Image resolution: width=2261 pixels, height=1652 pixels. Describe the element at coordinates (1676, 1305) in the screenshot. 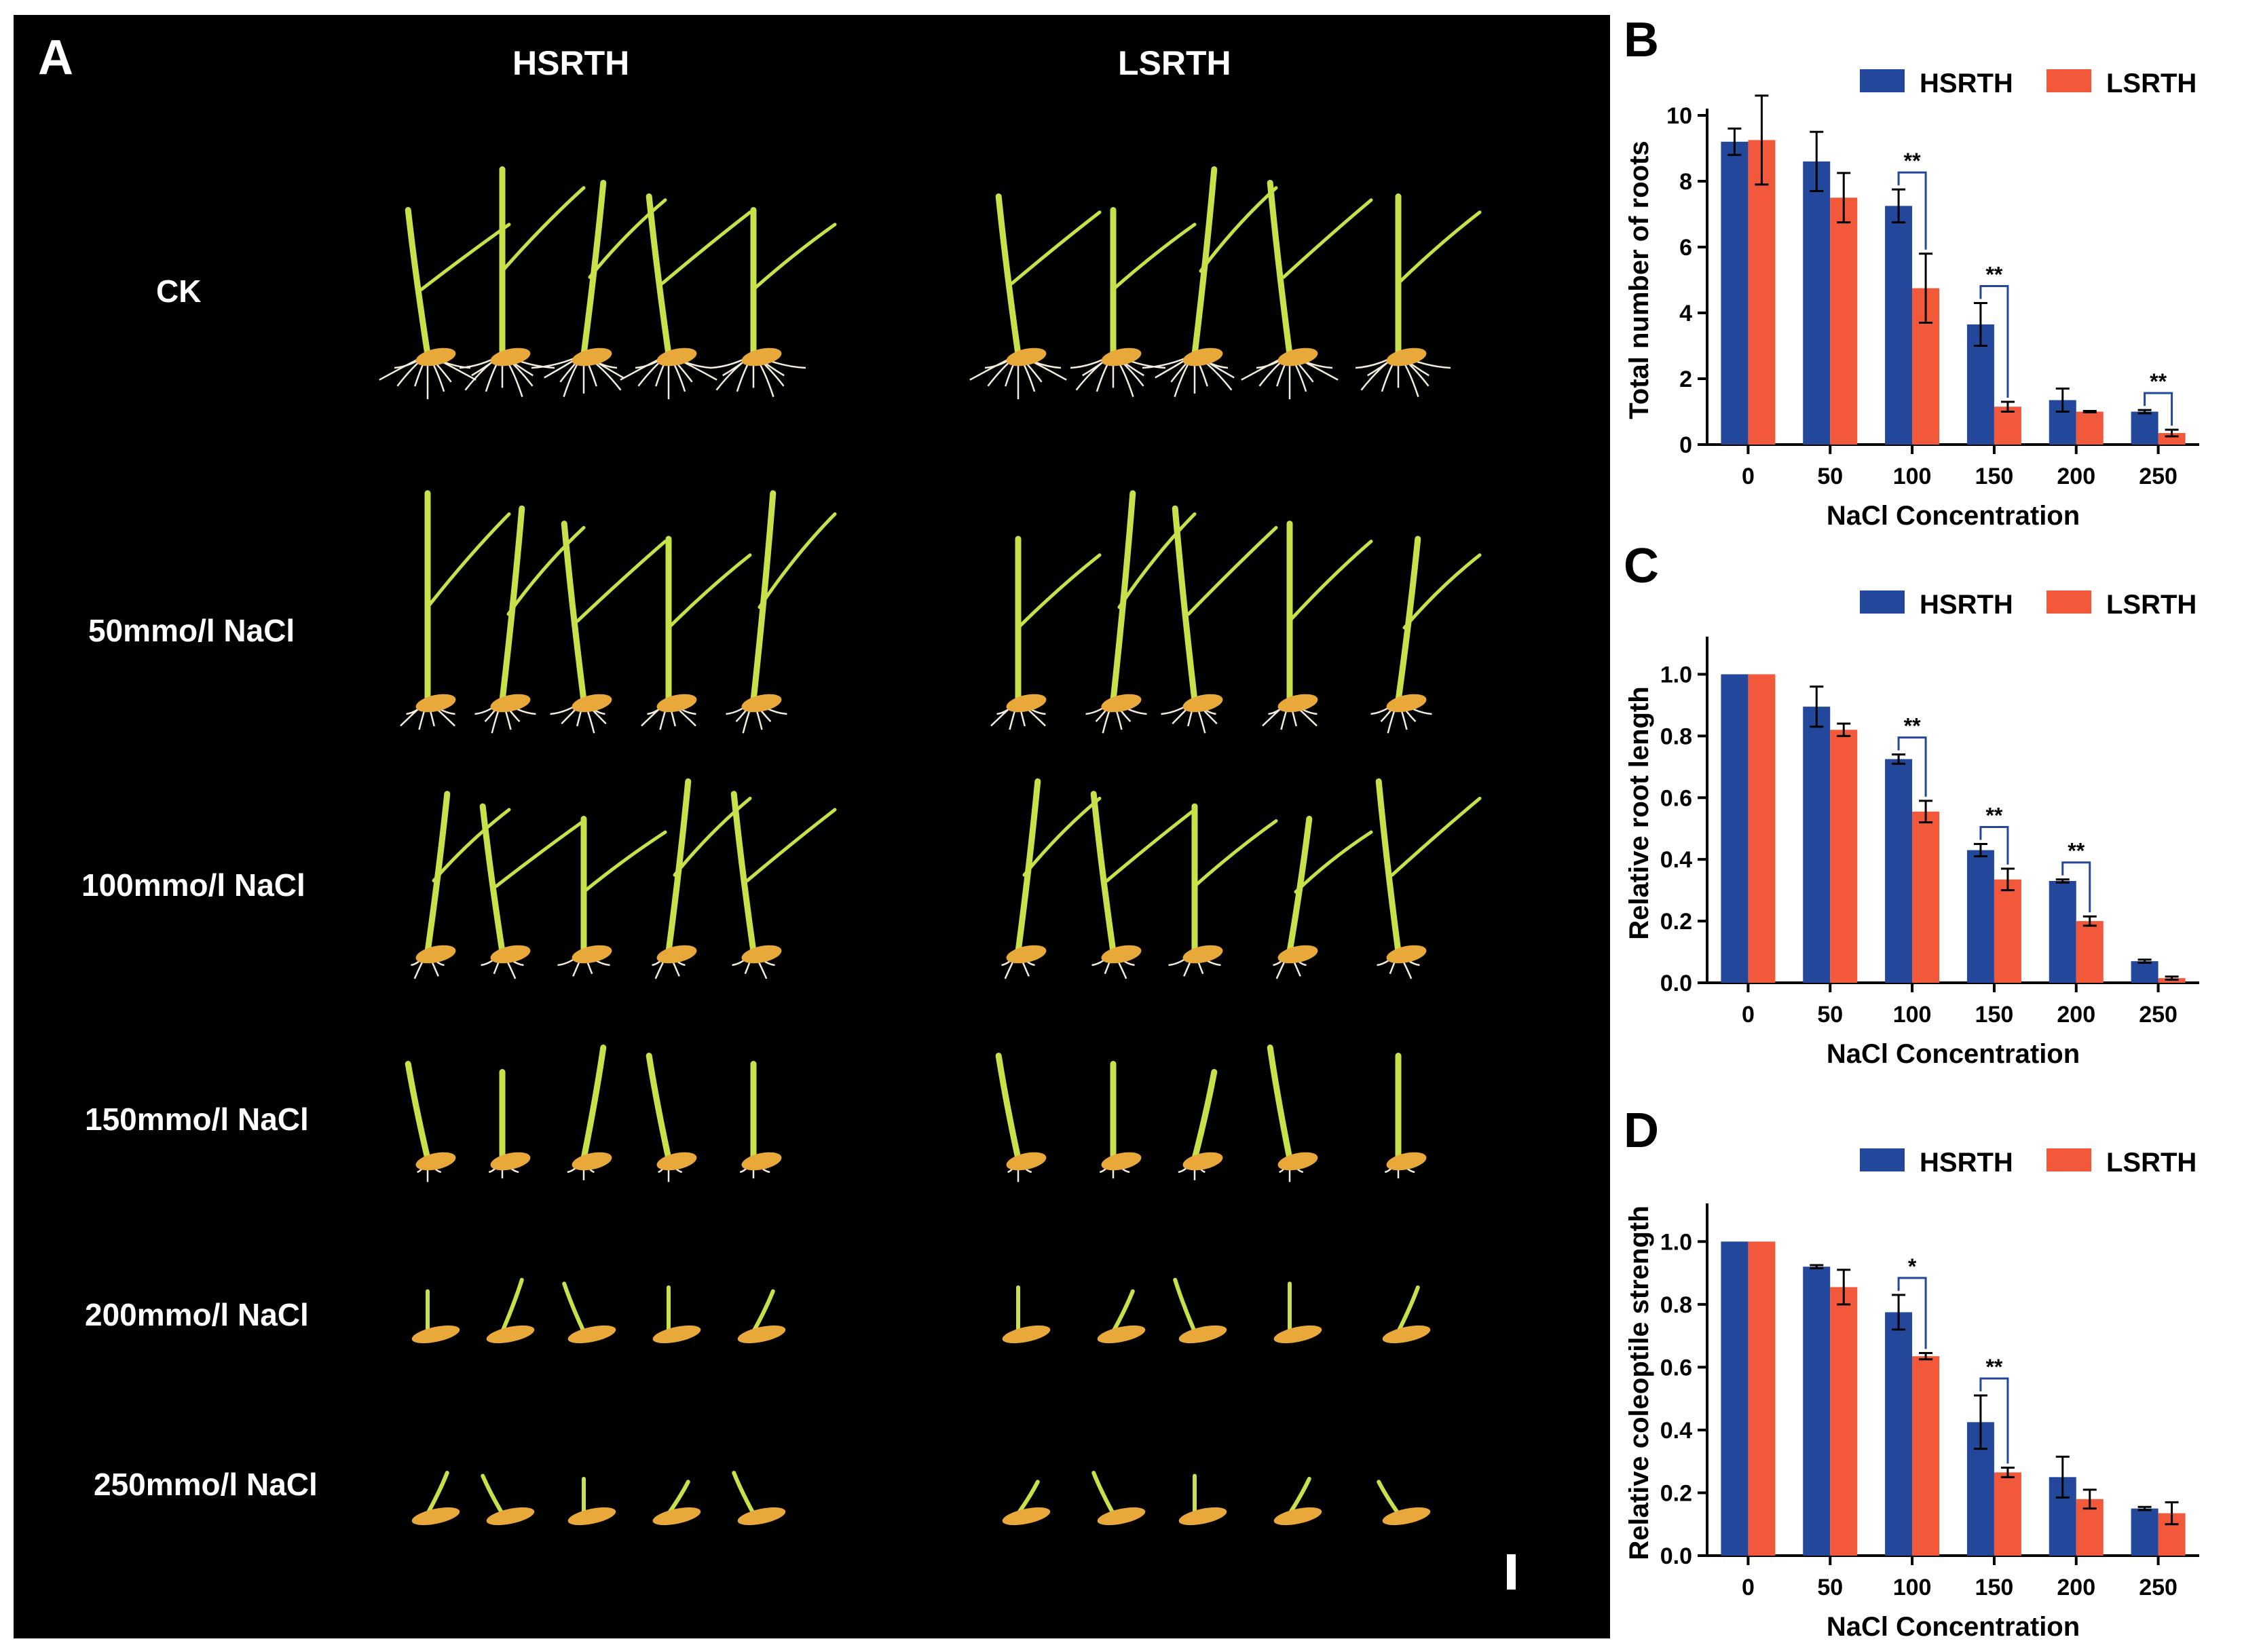

I see `y-tick-label: 0.8` at that location.